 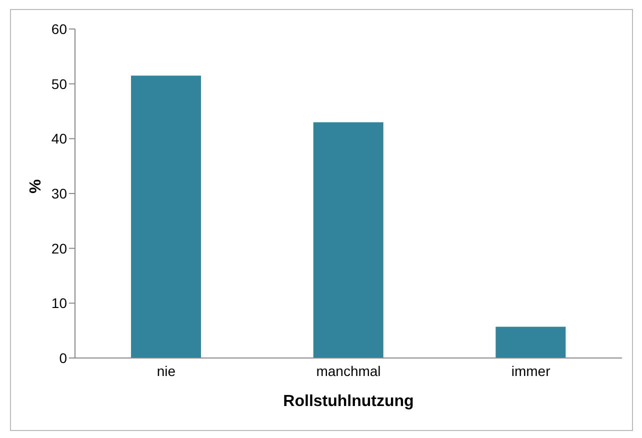 What do you see at coordinates (348, 370) in the screenshot?
I see `x-tick-label: manchmal` at bounding box center [348, 370].